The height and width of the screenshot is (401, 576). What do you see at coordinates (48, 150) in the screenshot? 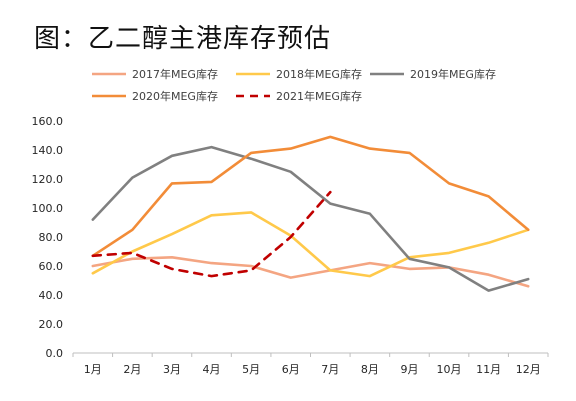
I see `y-tick-label: 140.0` at bounding box center [48, 150].